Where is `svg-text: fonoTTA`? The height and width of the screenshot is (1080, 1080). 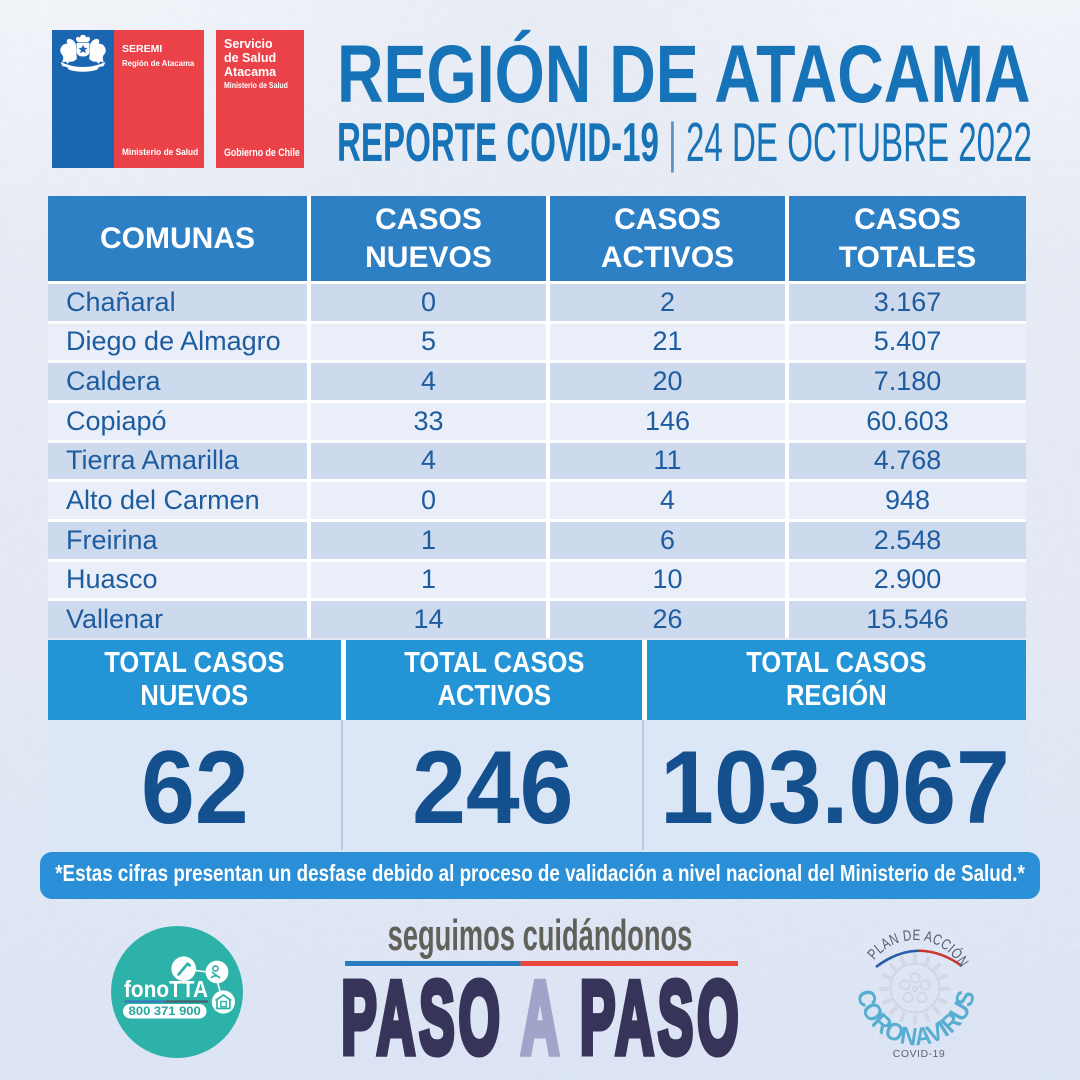 svg-text: fonoTTA is located at coordinates (166, 989).